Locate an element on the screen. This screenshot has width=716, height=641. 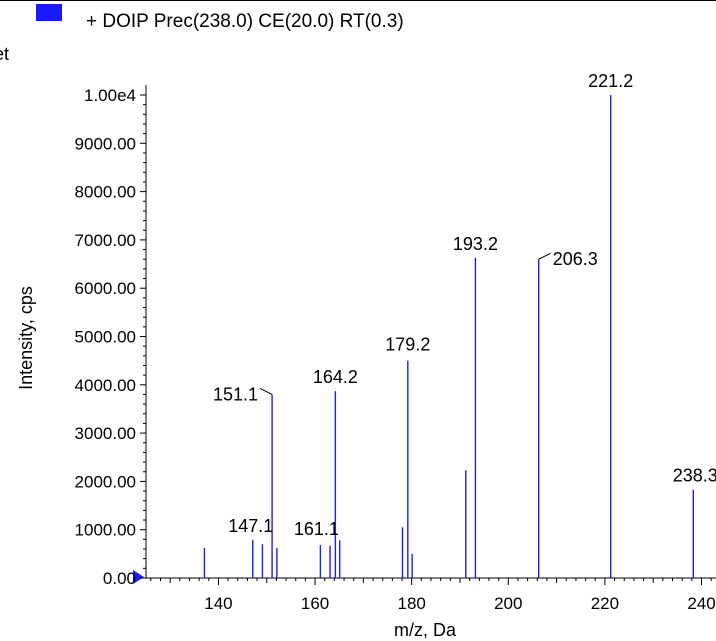
legend-swatch is located at coordinates (49, 12).